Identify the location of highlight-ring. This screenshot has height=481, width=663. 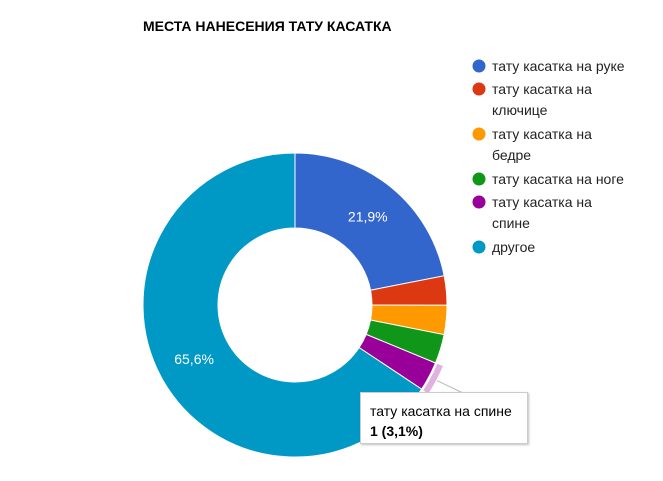
(433, 378).